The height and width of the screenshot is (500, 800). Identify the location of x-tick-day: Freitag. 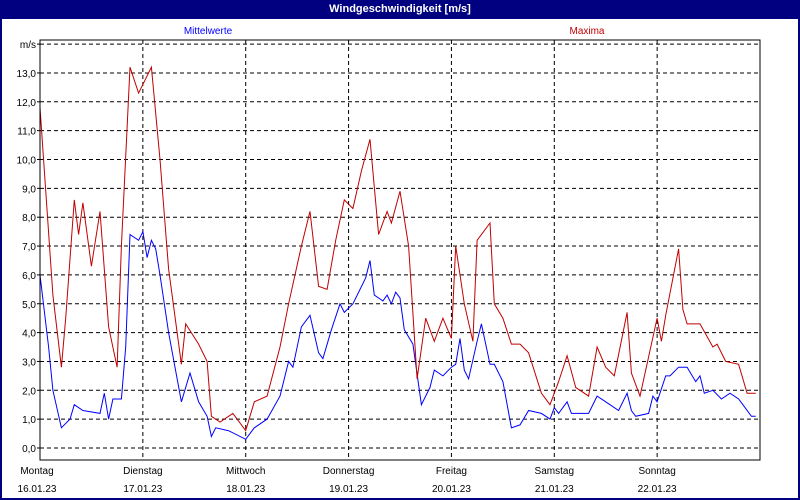
(451, 471).